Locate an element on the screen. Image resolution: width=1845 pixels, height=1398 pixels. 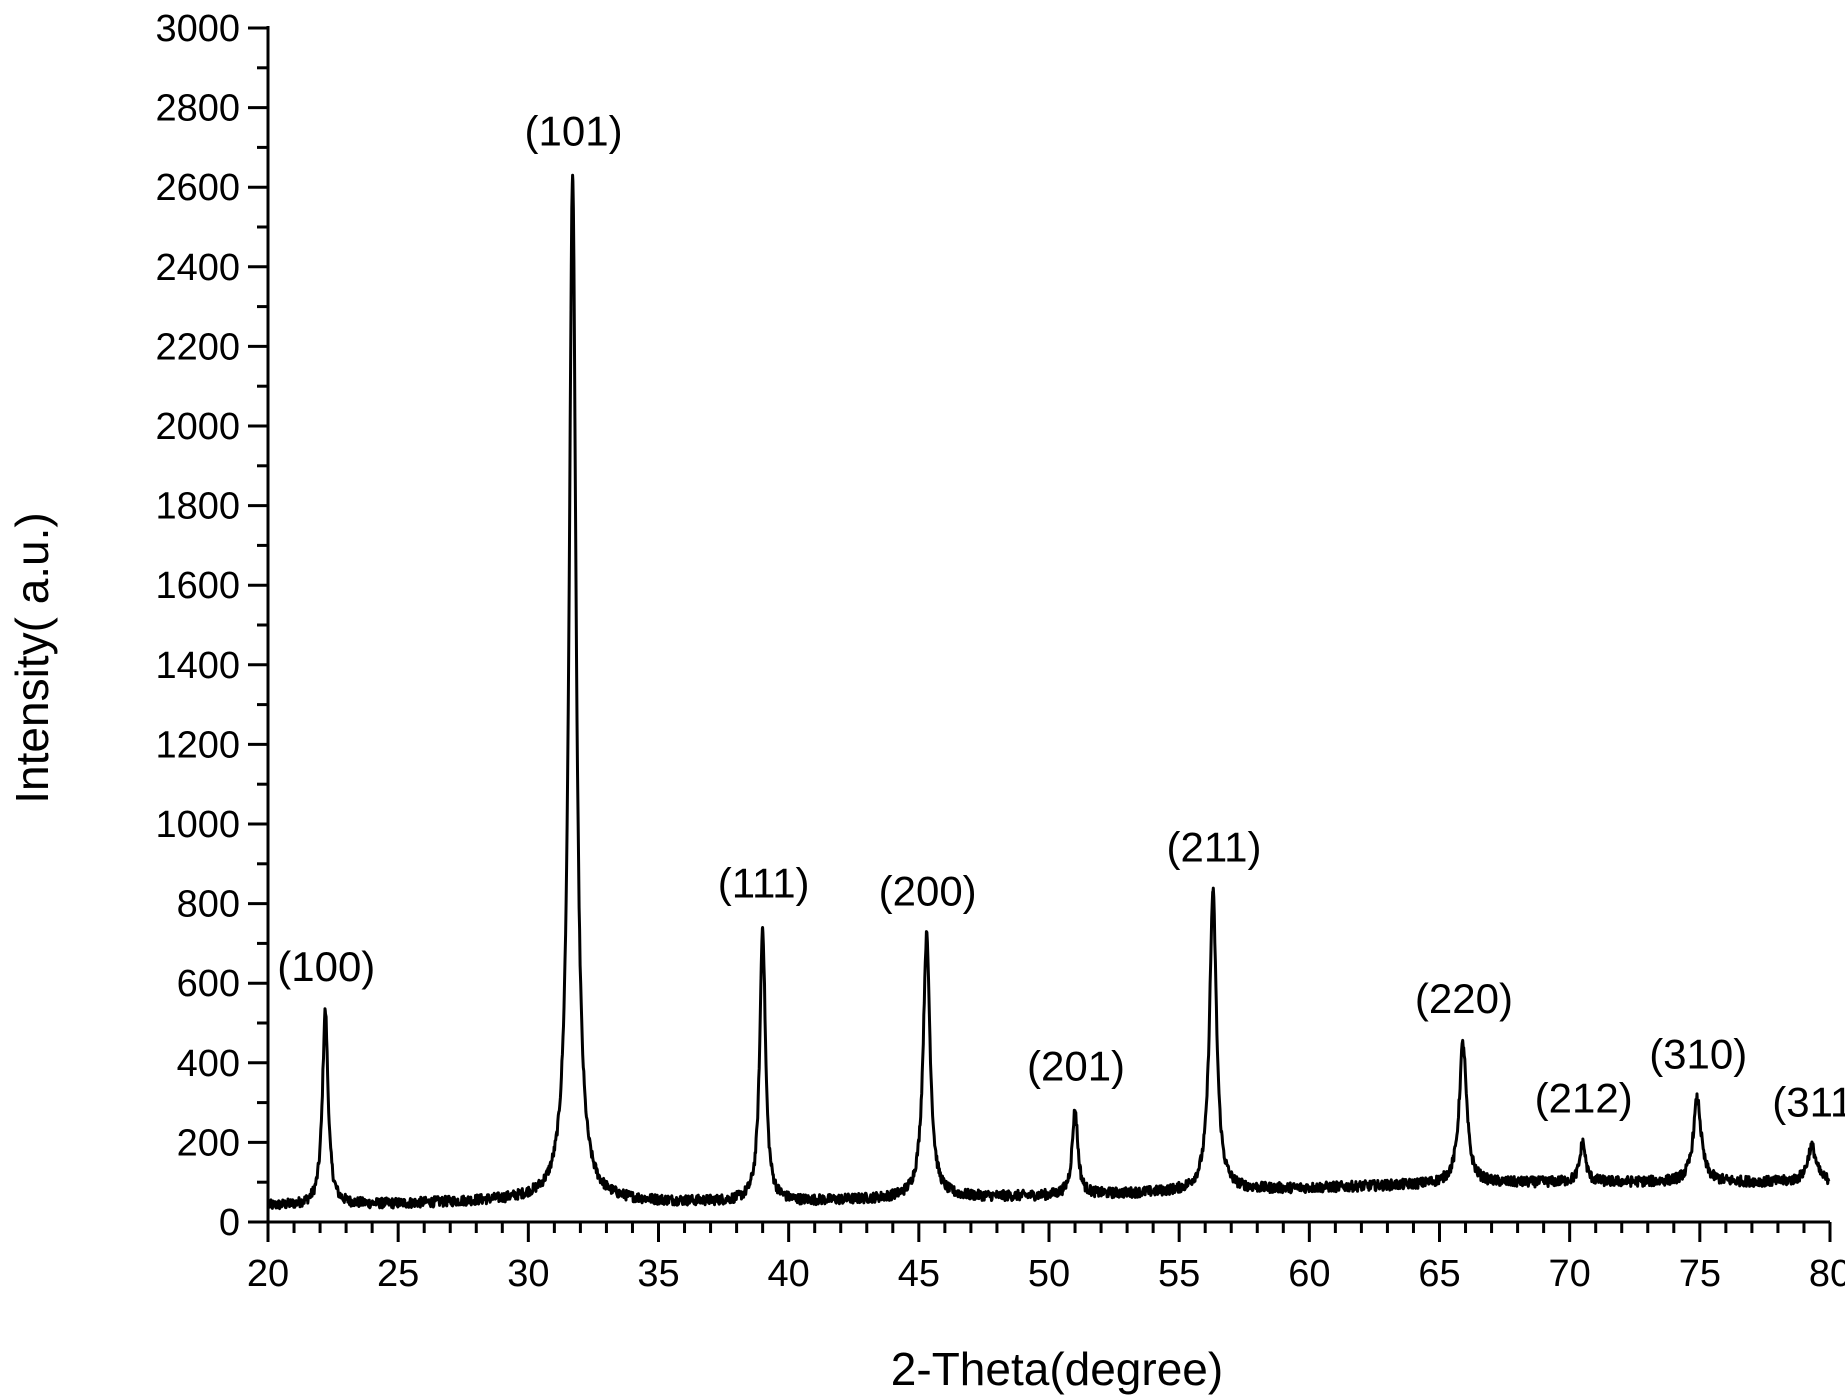
x-tick-label: 25 is located at coordinates (398, 1274).